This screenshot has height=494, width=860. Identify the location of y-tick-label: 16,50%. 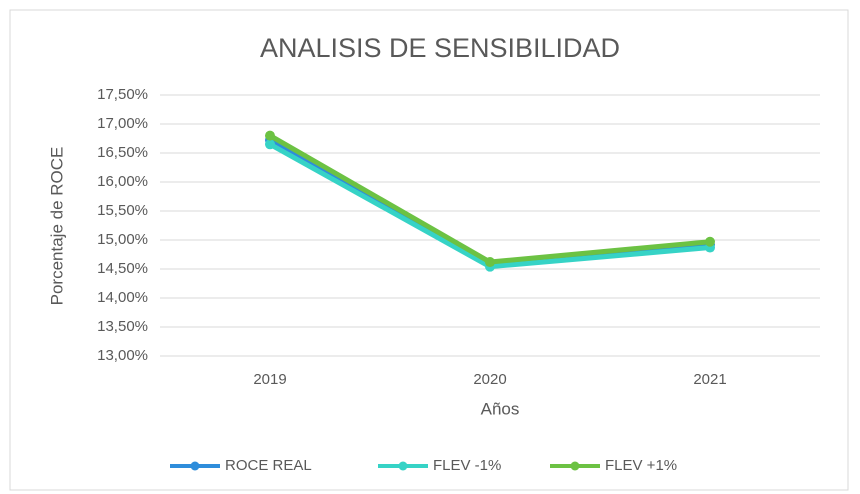
(122, 152).